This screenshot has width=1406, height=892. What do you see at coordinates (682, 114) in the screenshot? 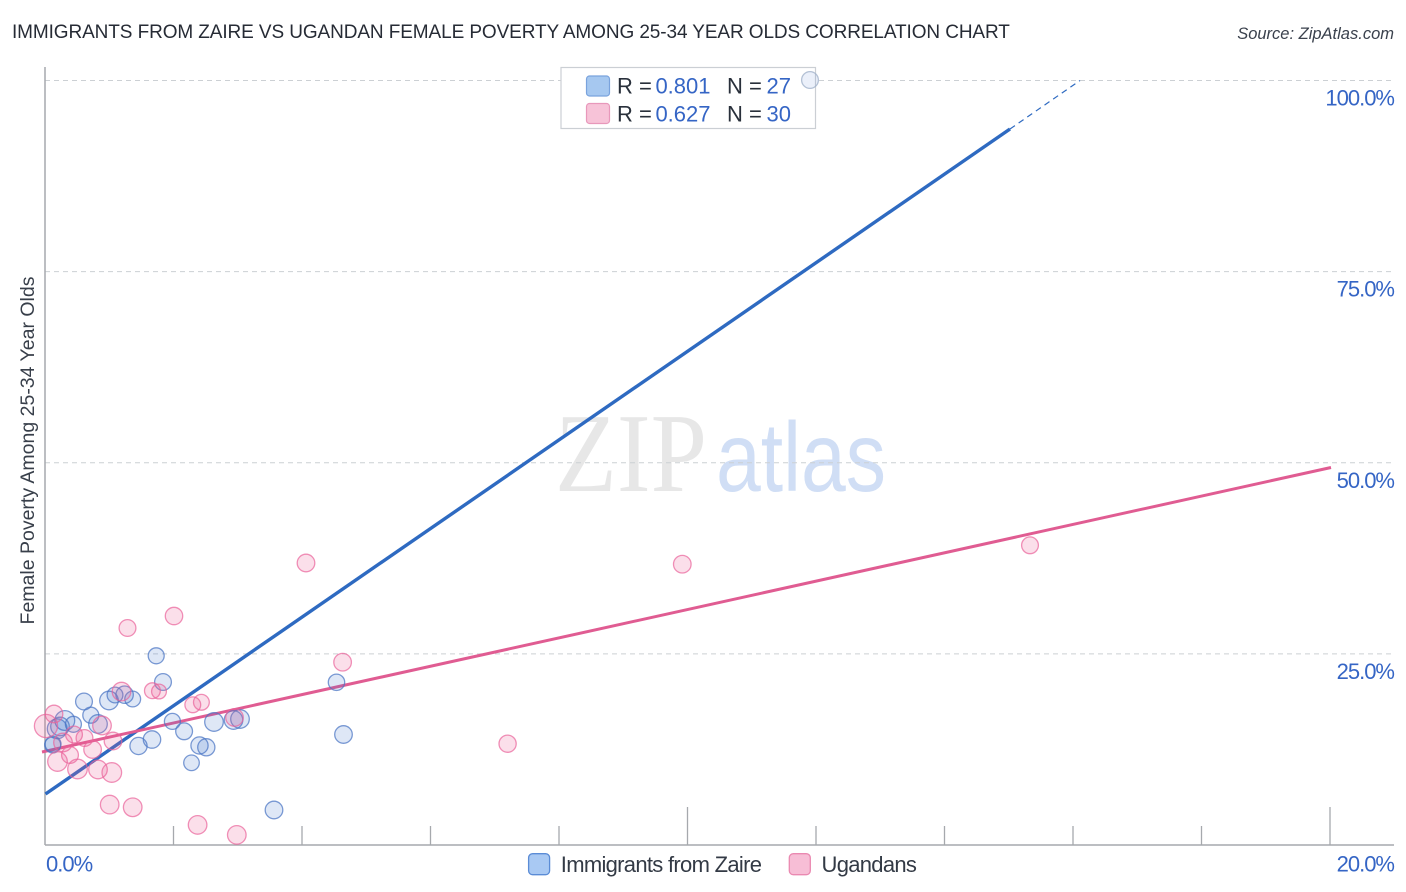
I see `svg-text: 0.627` at bounding box center [682, 114].